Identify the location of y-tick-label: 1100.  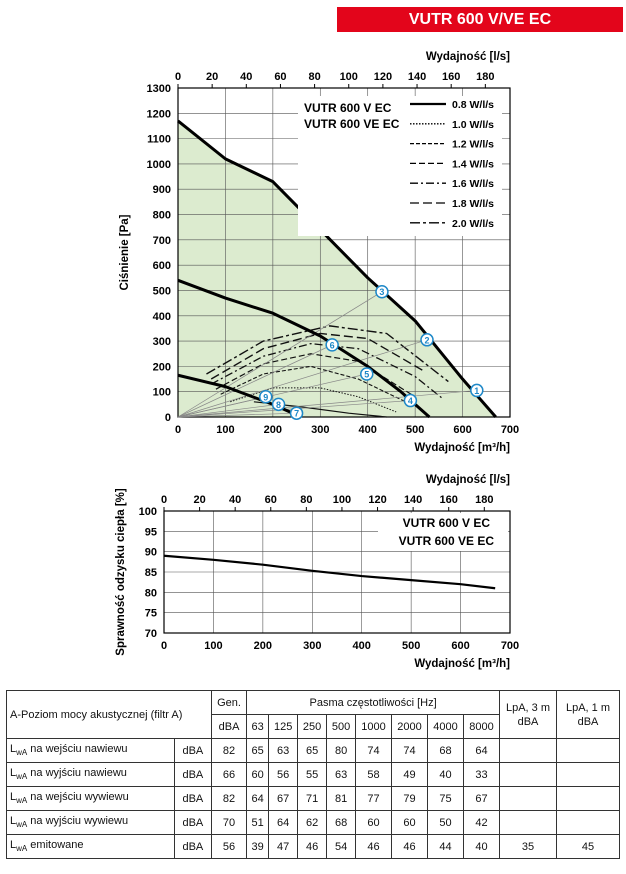
(159, 140).